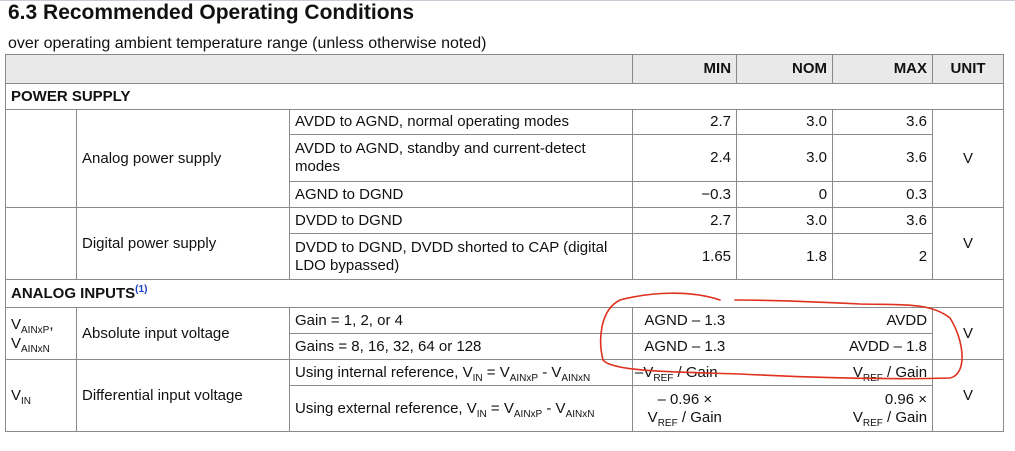  I want to click on param-differential-input: Differential input voltage, so click(183, 395).